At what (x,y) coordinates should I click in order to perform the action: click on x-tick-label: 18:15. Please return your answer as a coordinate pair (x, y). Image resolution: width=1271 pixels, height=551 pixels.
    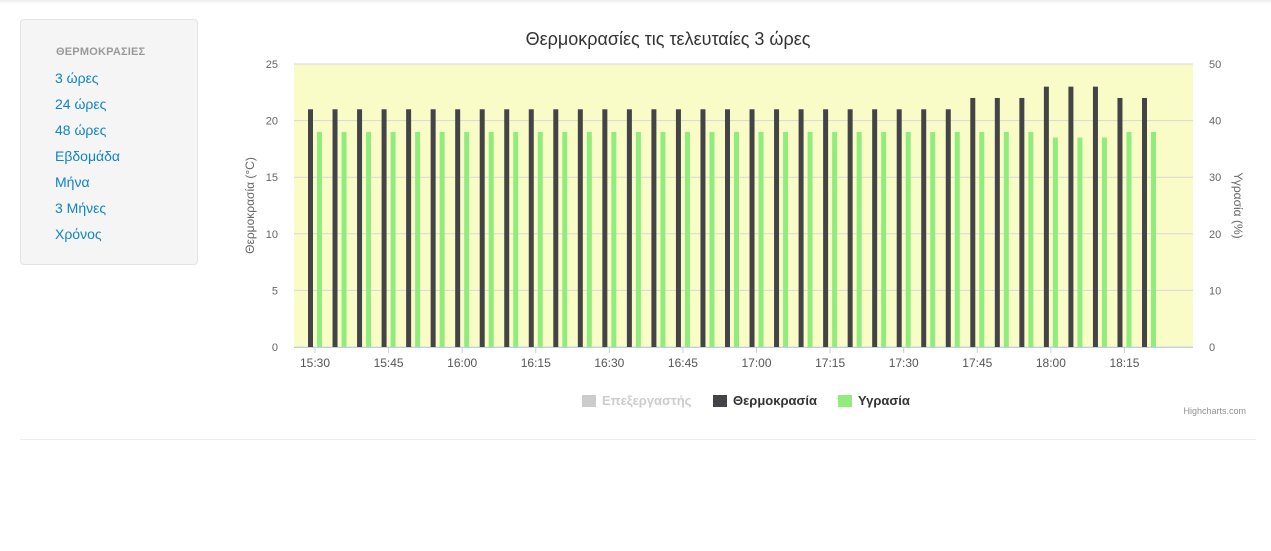
    Looking at the image, I should click on (1124, 363).